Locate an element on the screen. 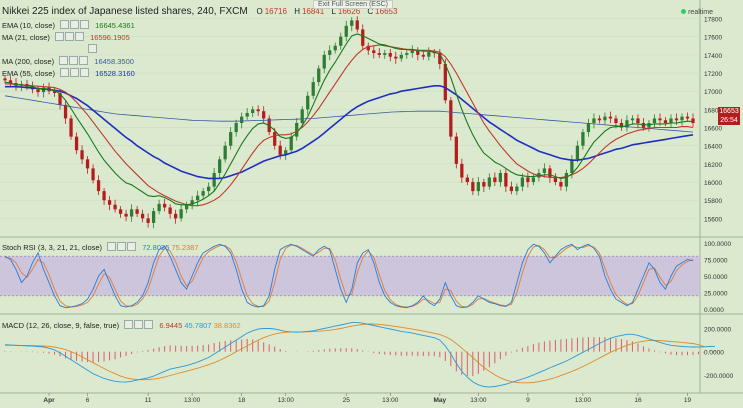 The height and width of the screenshot is (408, 743). legend-ma21: MA (21, close) 16596.1905 is located at coordinates (66, 37).